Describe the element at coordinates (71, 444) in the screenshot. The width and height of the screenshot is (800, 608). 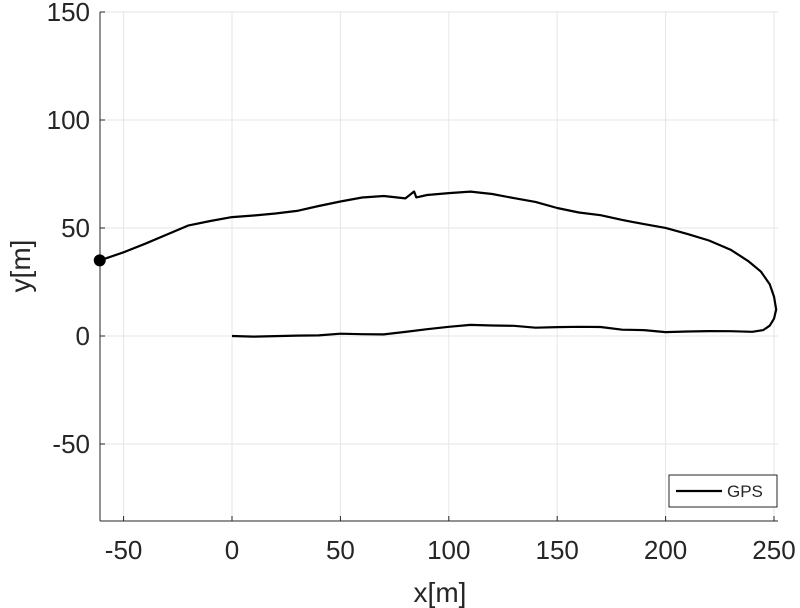
I see `y-tick-label: -50` at that location.